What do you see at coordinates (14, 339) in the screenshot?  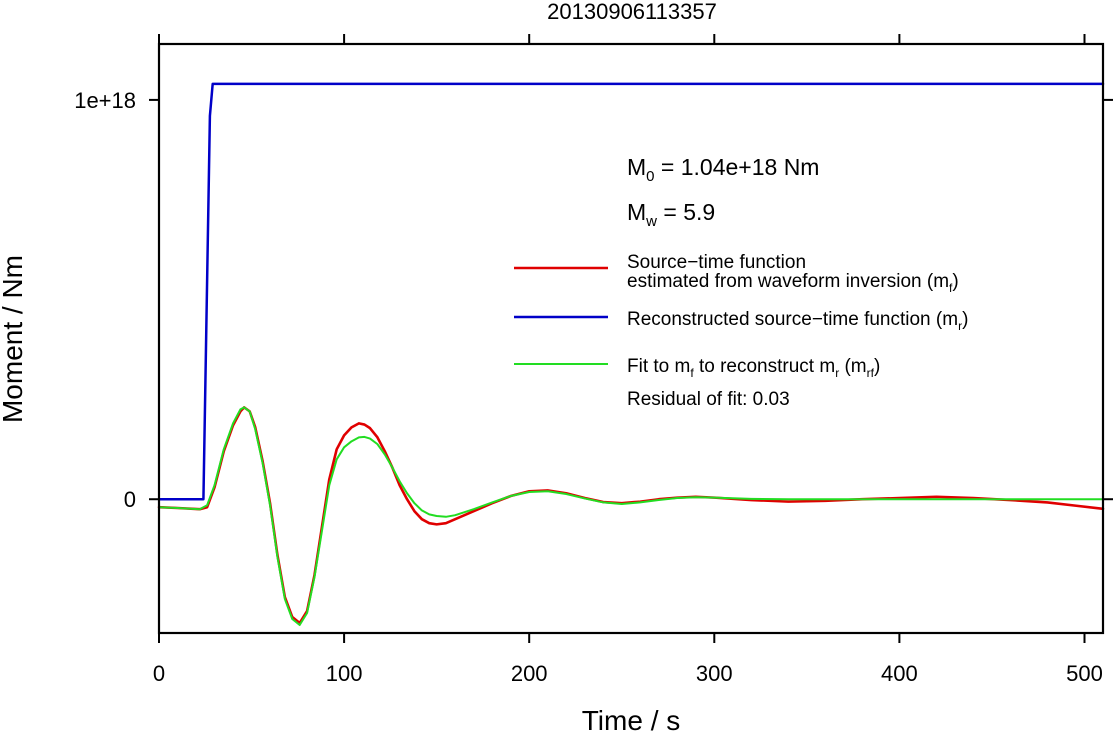 I see `y-axis-title: Moment / Nm` at bounding box center [14, 339].